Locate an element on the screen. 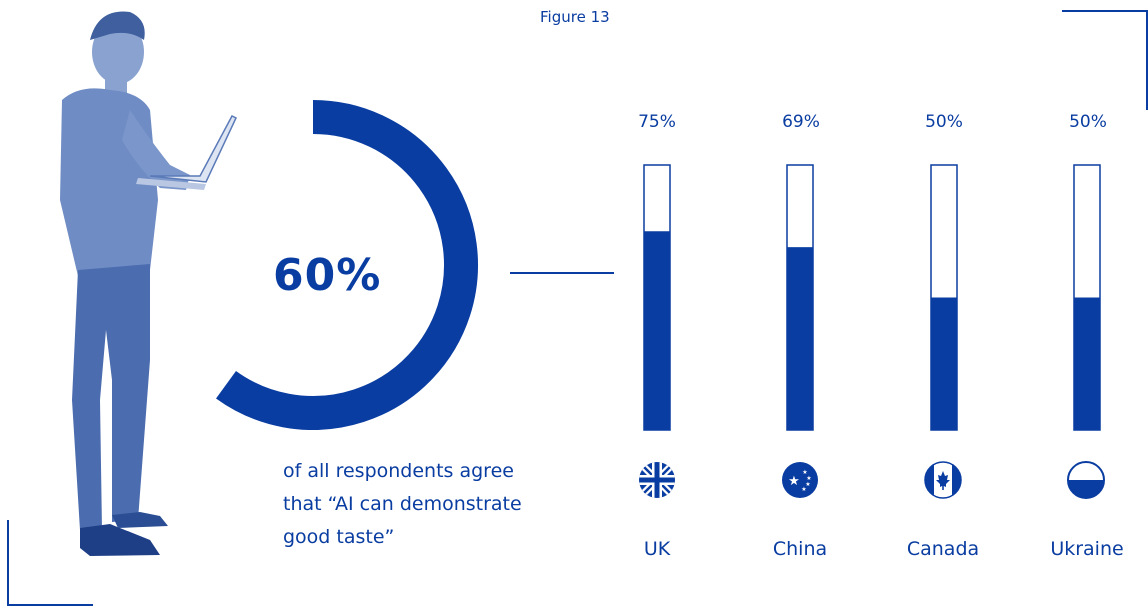 The image size is (1148, 608). value-label-canada: 50% is located at coordinates (944, 122).